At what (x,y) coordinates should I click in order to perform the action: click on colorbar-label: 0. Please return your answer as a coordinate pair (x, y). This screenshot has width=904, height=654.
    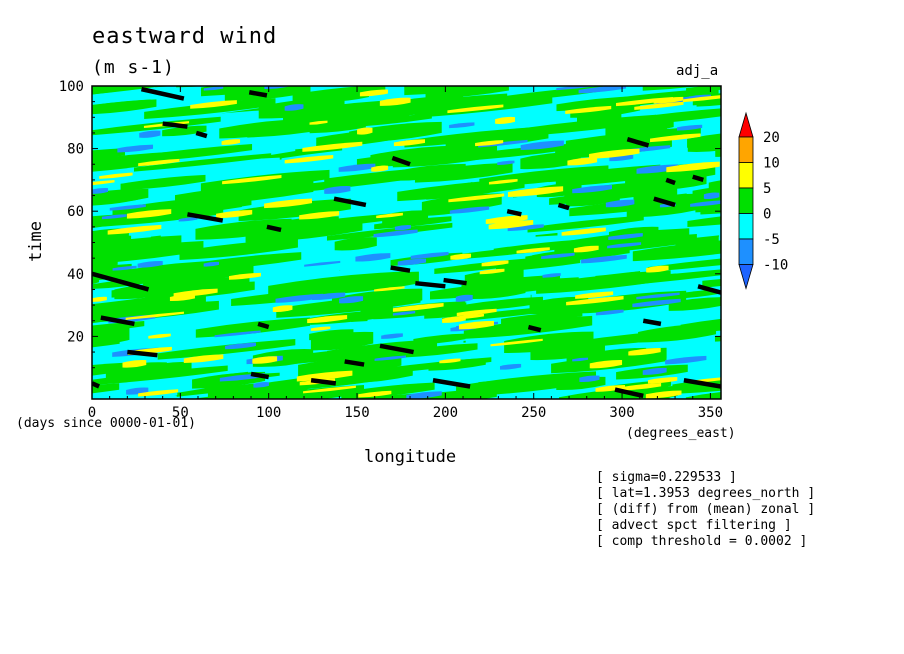
    Looking at the image, I should click on (767, 215).